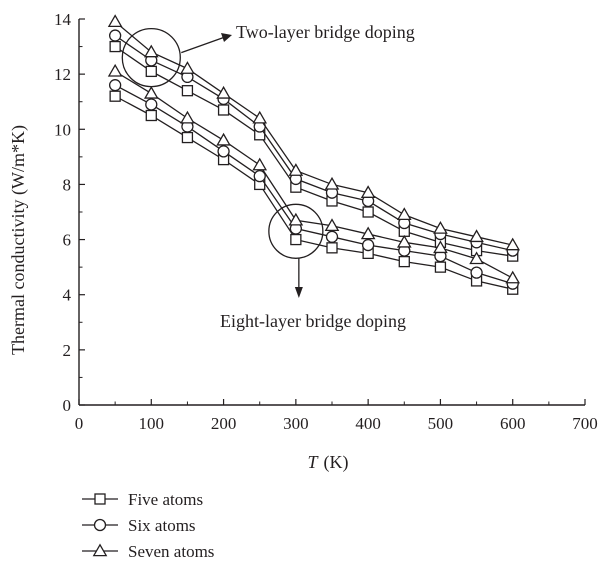 The image size is (600, 564). Describe the element at coordinates (296, 231) in the screenshot. I see `annotation-circle-bottom` at that location.